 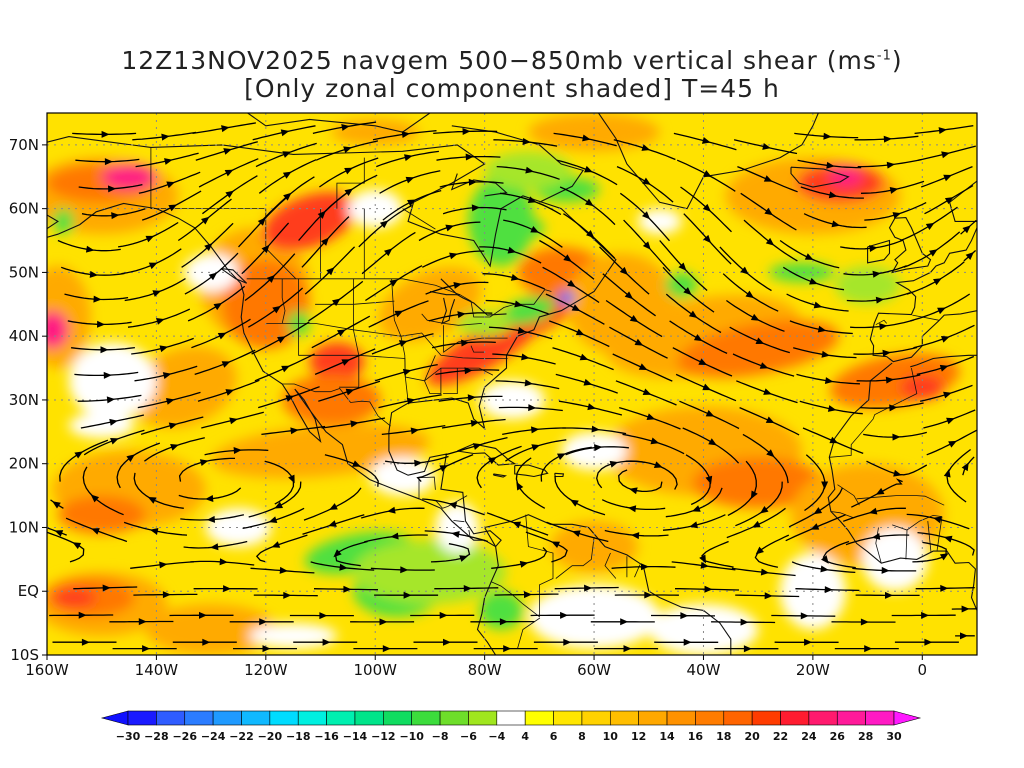 I want to click on colorbar-label-6: −18, so click(x=298, y=736).